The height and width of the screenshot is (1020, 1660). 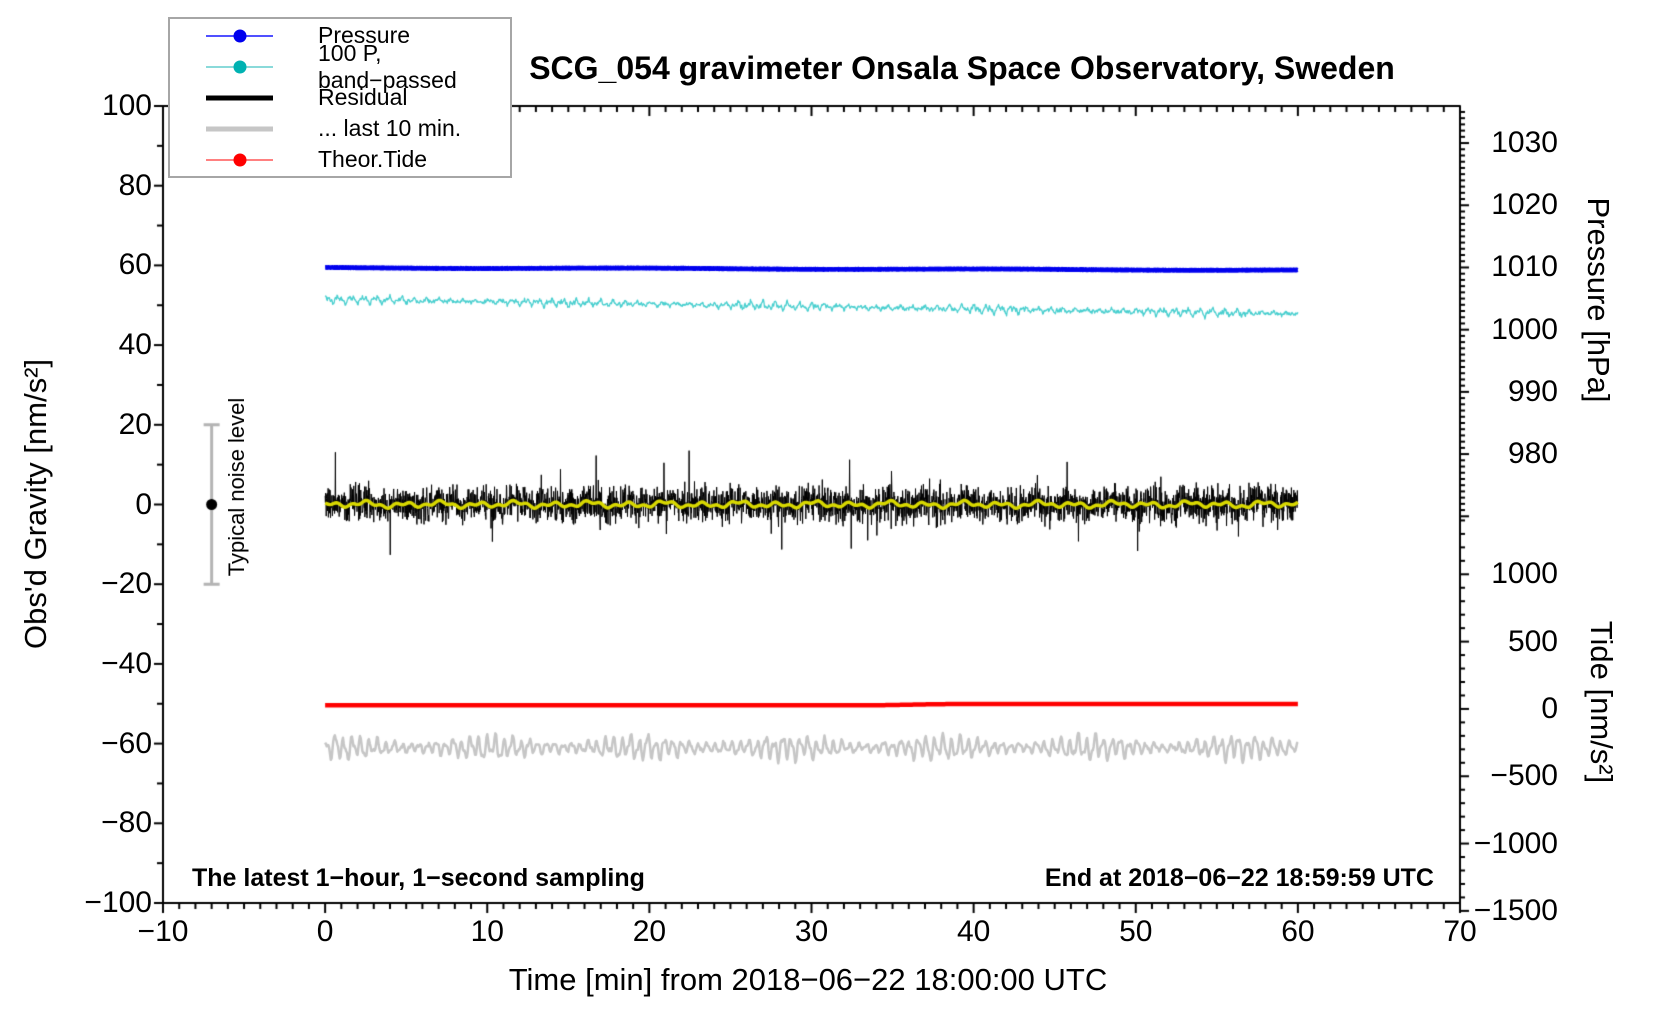 What do you see at coordinates (1515, 843) in the screenshot?
I see `tide-tick-label: −1000` at bounding box center [1515, 843].